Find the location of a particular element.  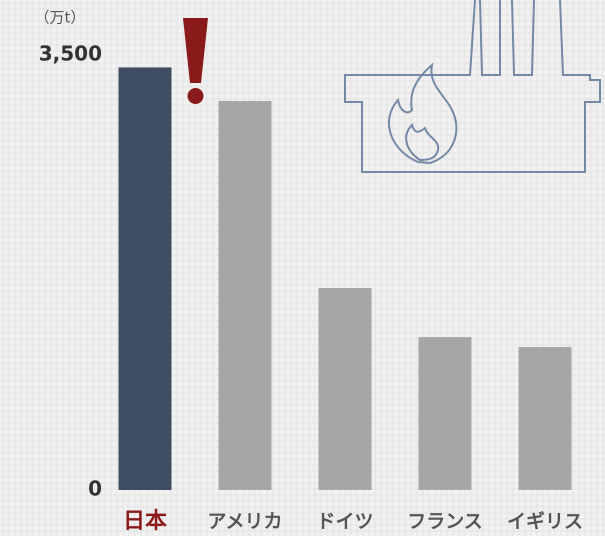

x-tick-label: アメリカ is located at coordinates (244, 522).